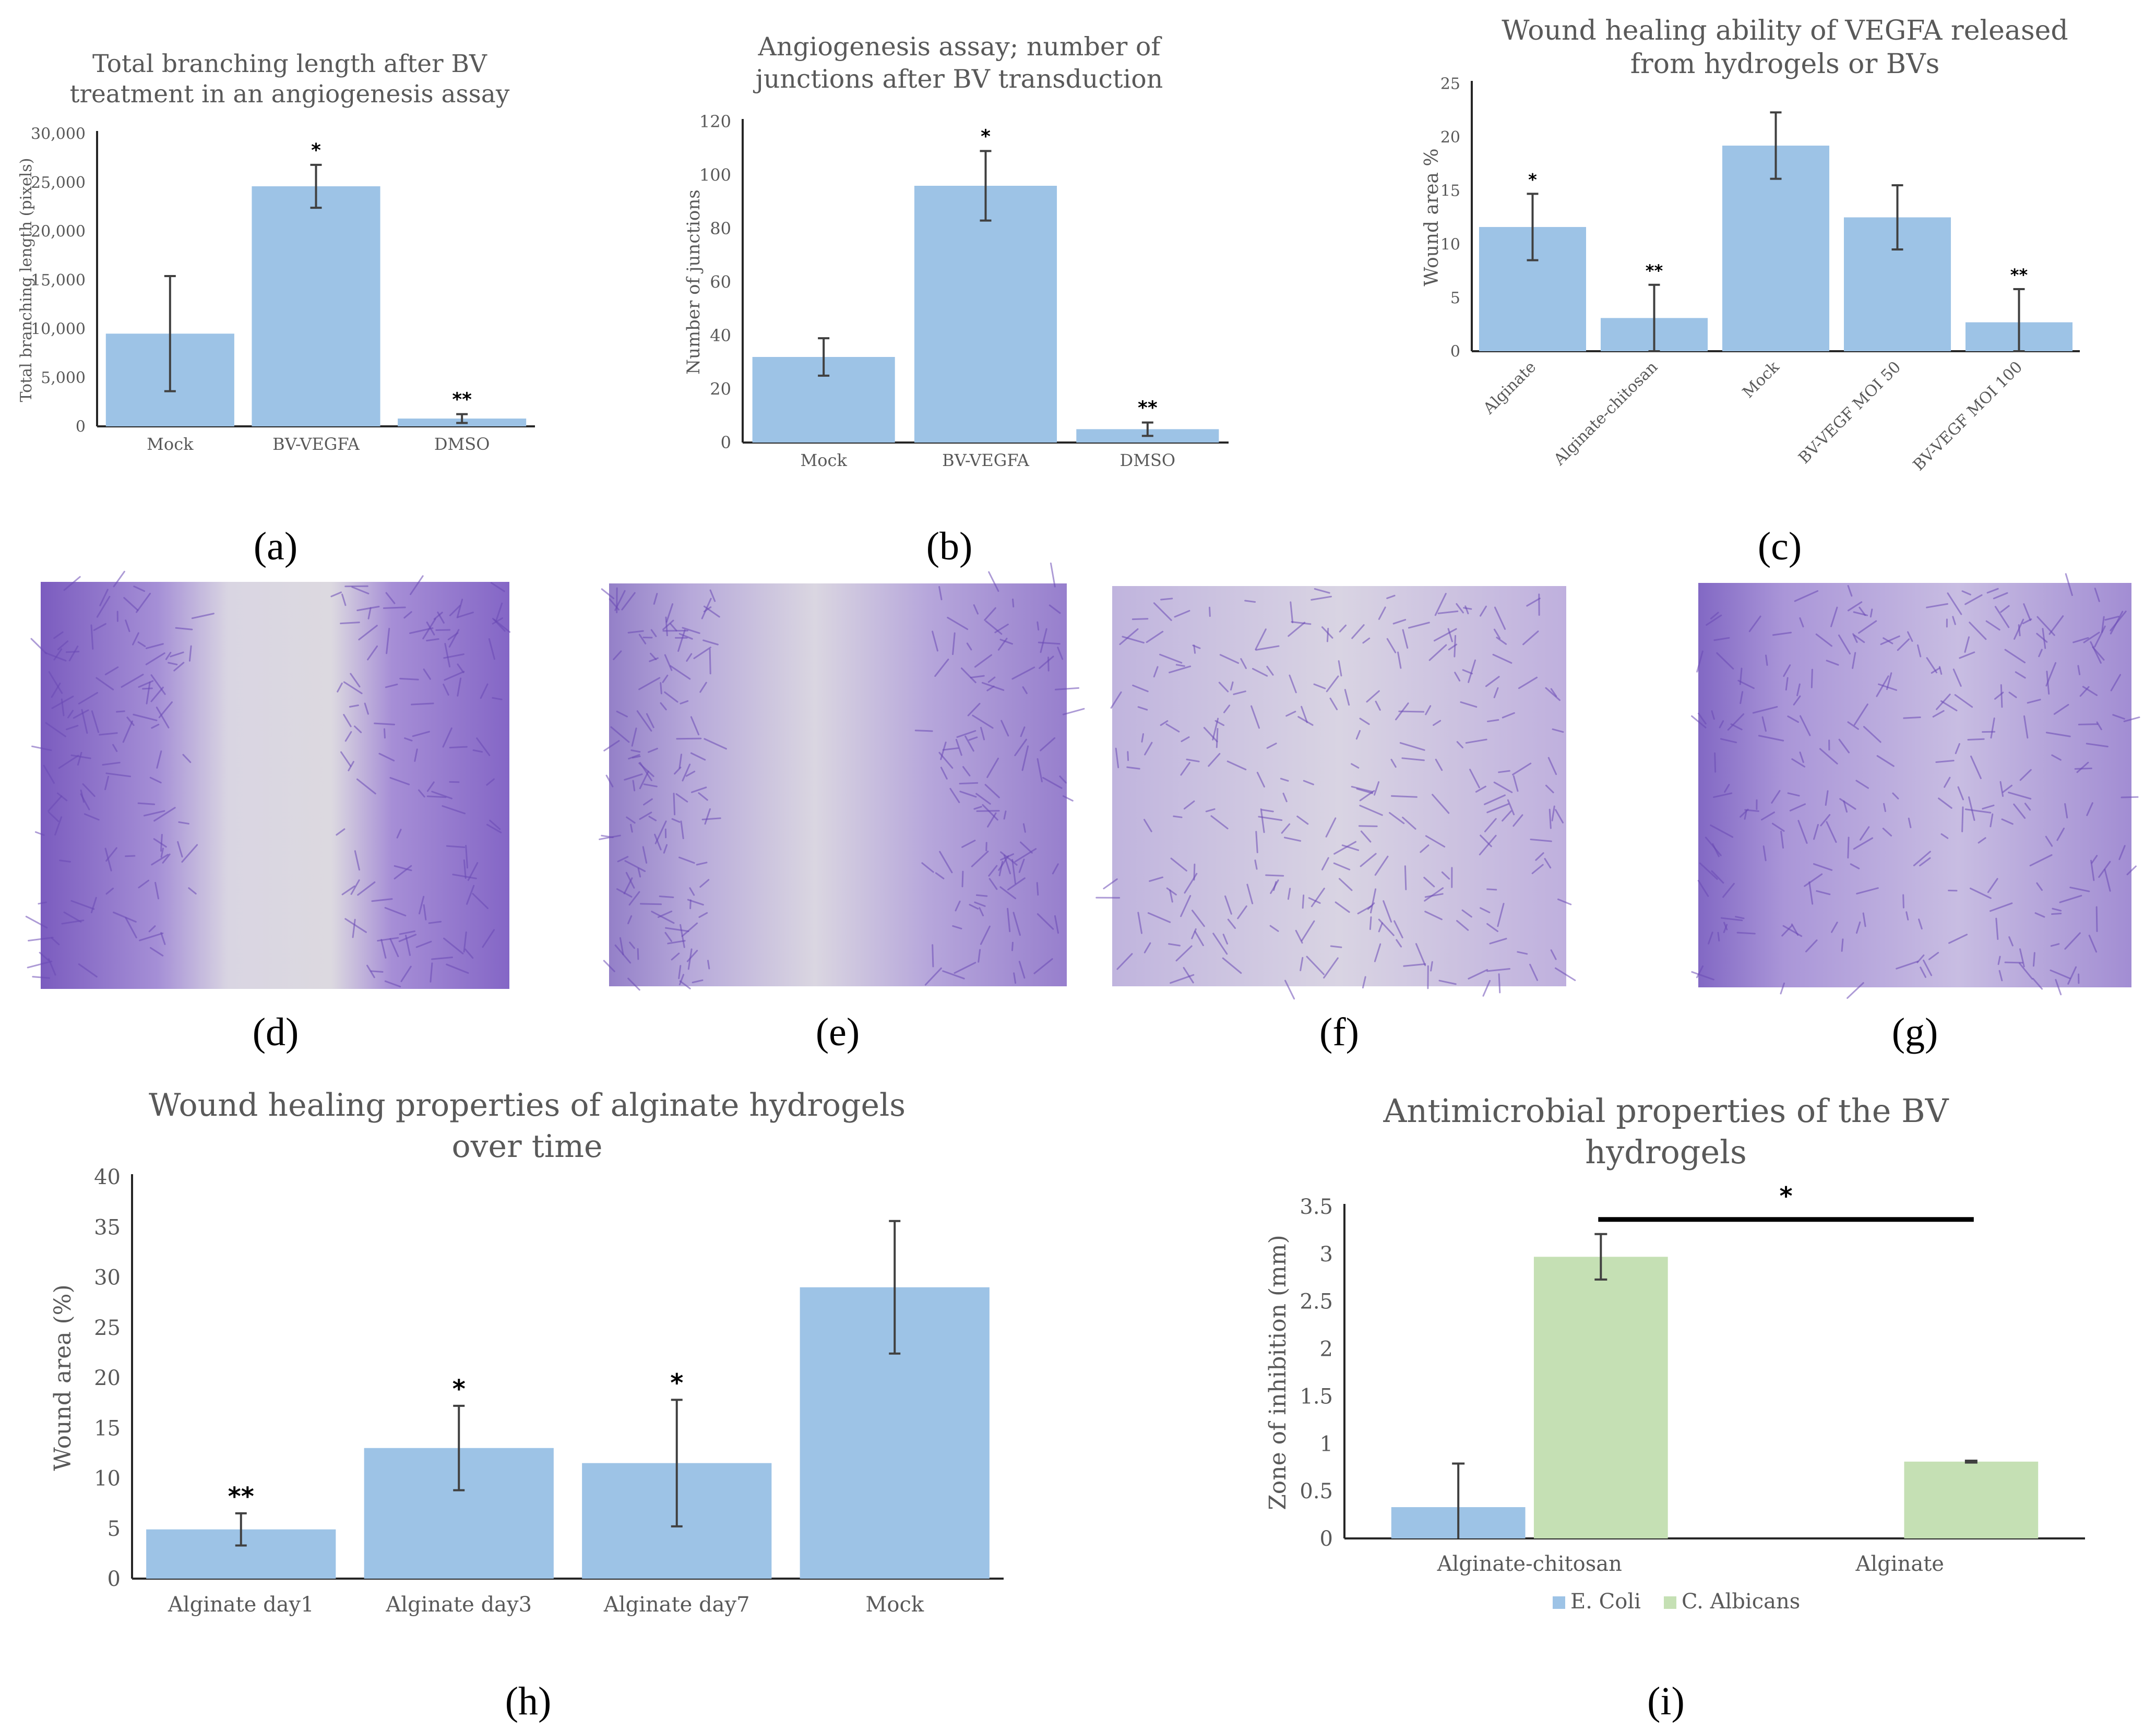 Image resolution: width=2156 pixels, height=1731 pixels. What do you see at coordinates (1326, 1350) in the screenshot?
I see `y-tick-label: 2` at bounding box center [1326, 1350].